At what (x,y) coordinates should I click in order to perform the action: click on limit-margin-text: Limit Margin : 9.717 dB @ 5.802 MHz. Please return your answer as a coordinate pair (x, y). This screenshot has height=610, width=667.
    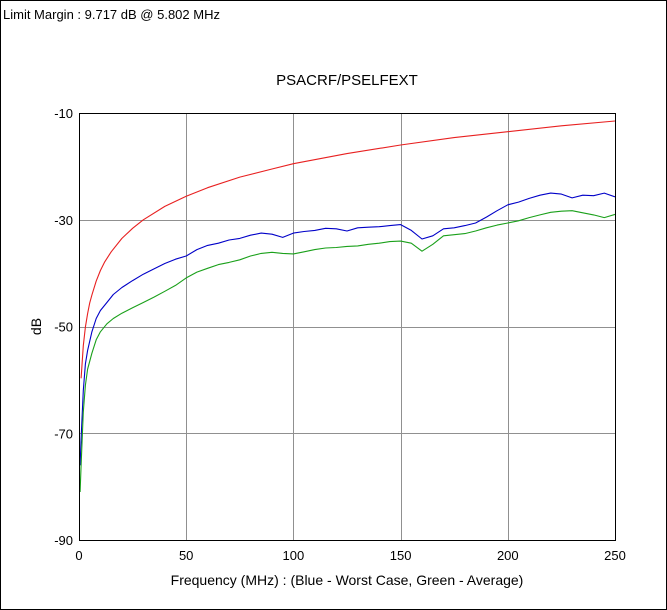
    Looking at the image, I should click on (111, 14).